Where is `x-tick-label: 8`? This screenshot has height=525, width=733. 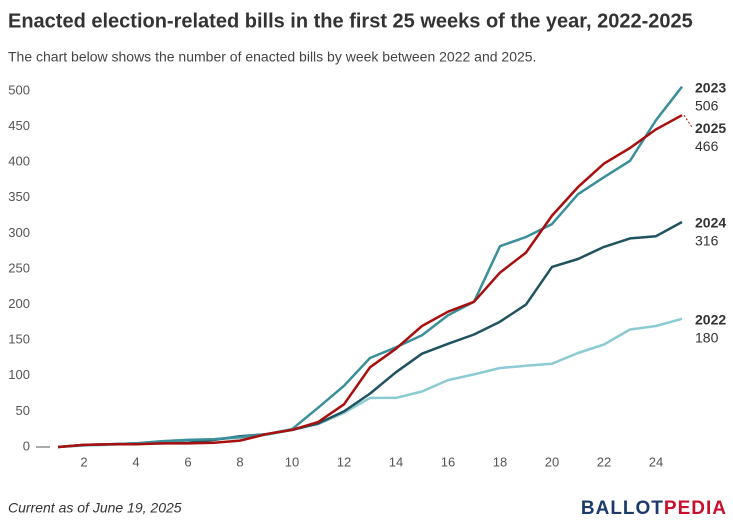
x-tick-label: 8 is located at coordinates (239, 461).